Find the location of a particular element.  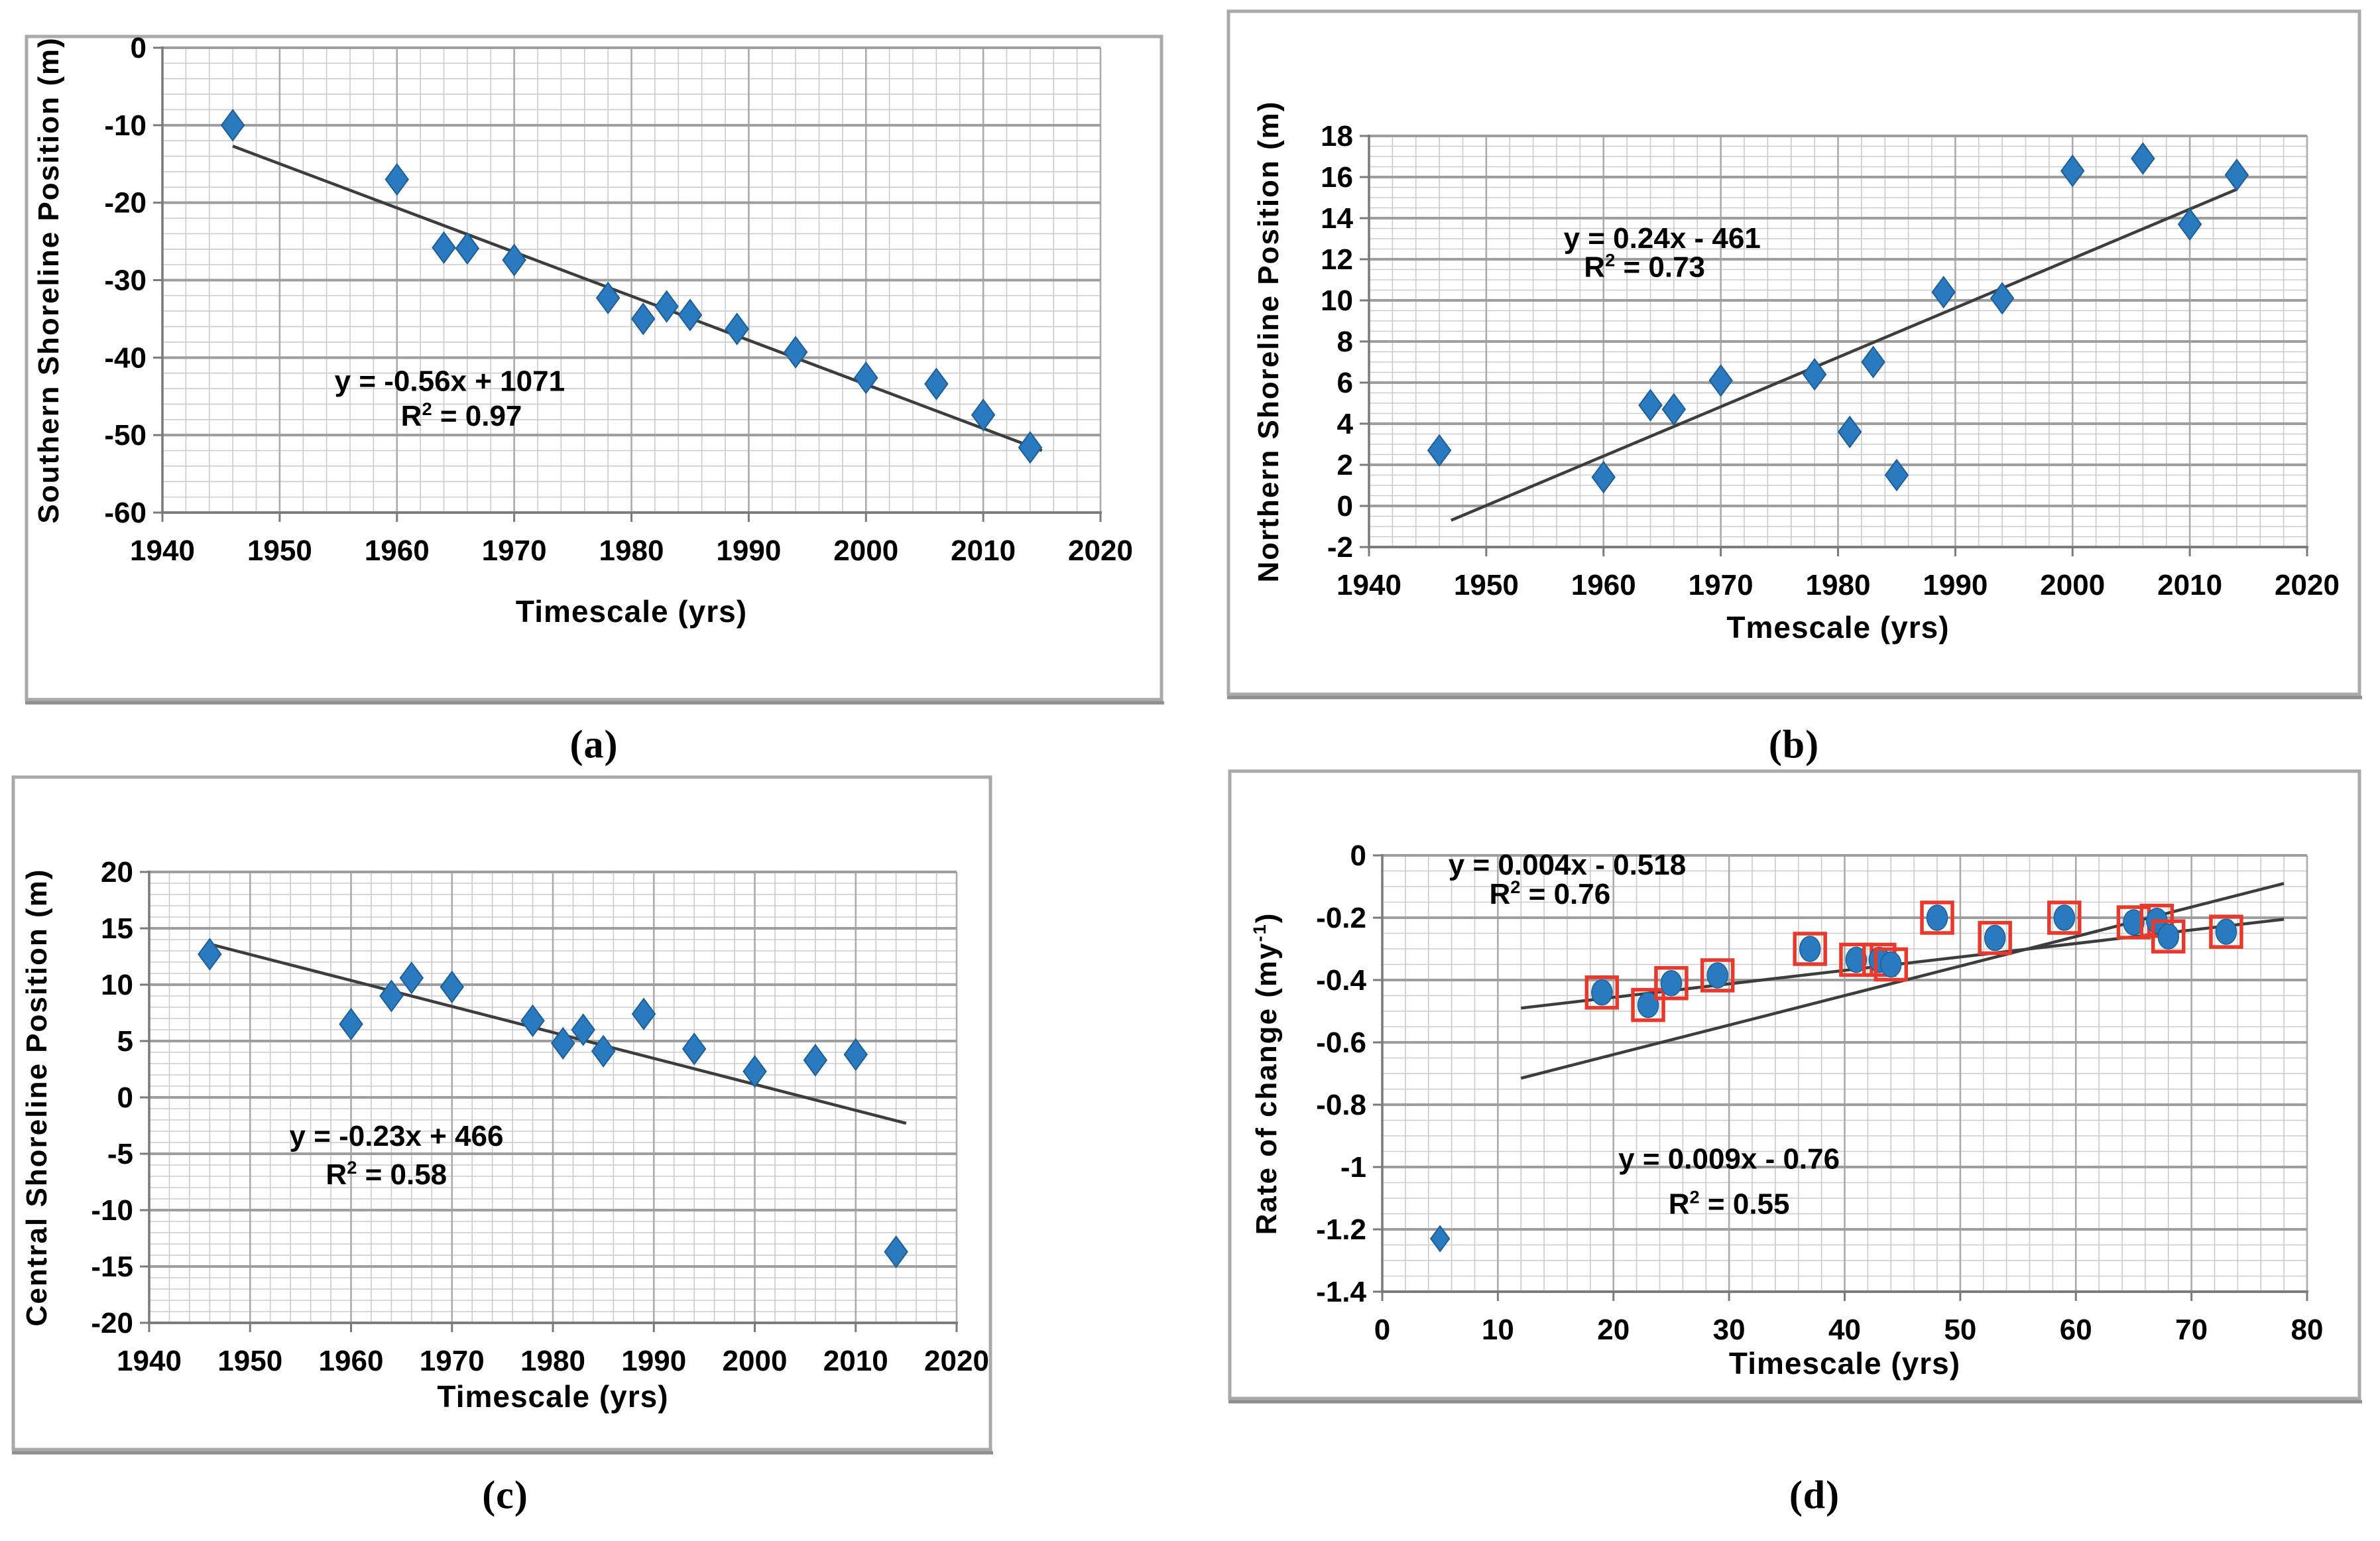

equation-label: y = -0.56x + 1071 is located at coordinates (450, 381).